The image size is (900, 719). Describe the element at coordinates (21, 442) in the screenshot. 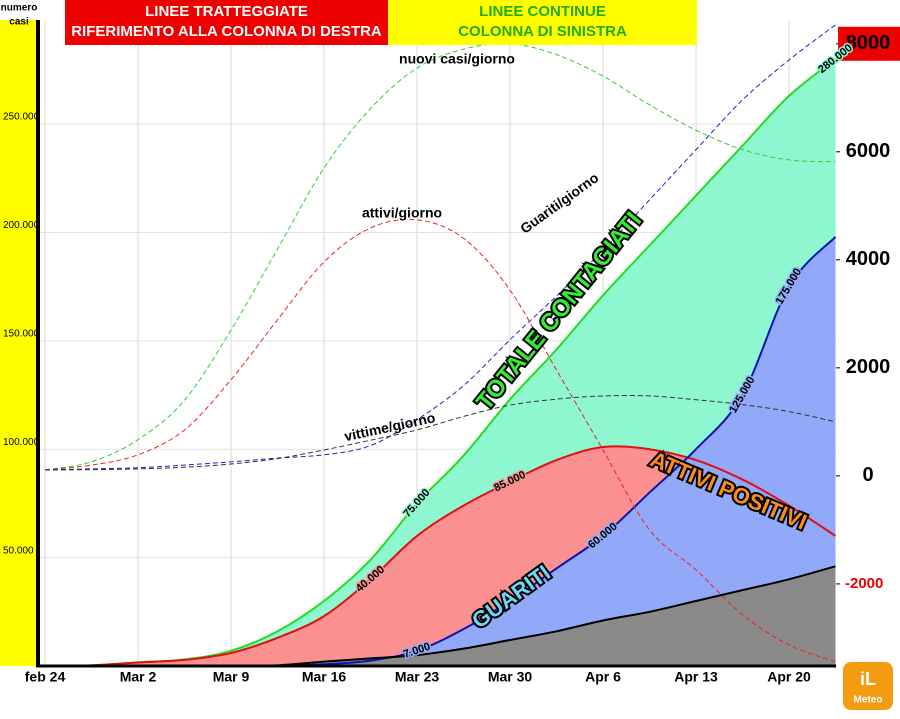

I see `y-tick-label: 100.000` at that location.